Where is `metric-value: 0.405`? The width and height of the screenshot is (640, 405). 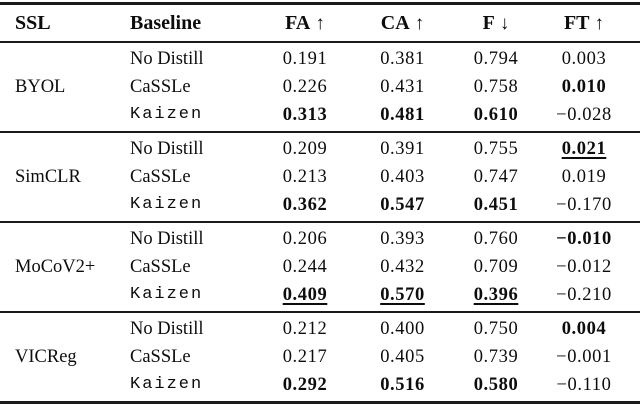 metric-value: 0.405 is located at coordinates (402, 357).